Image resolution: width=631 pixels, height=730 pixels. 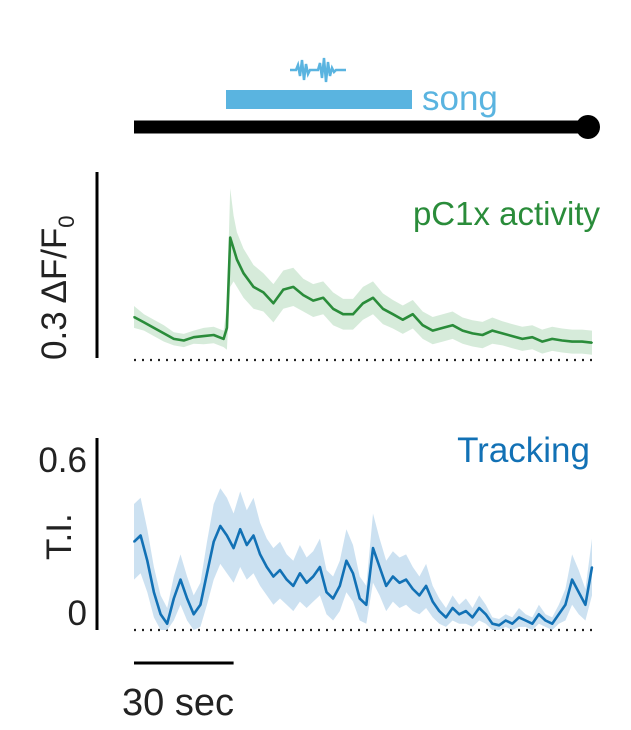 What do you see at coordinates (588, 127) in the screenshot?
I see `timeline-end-marker` at bounding box center [588, 127].